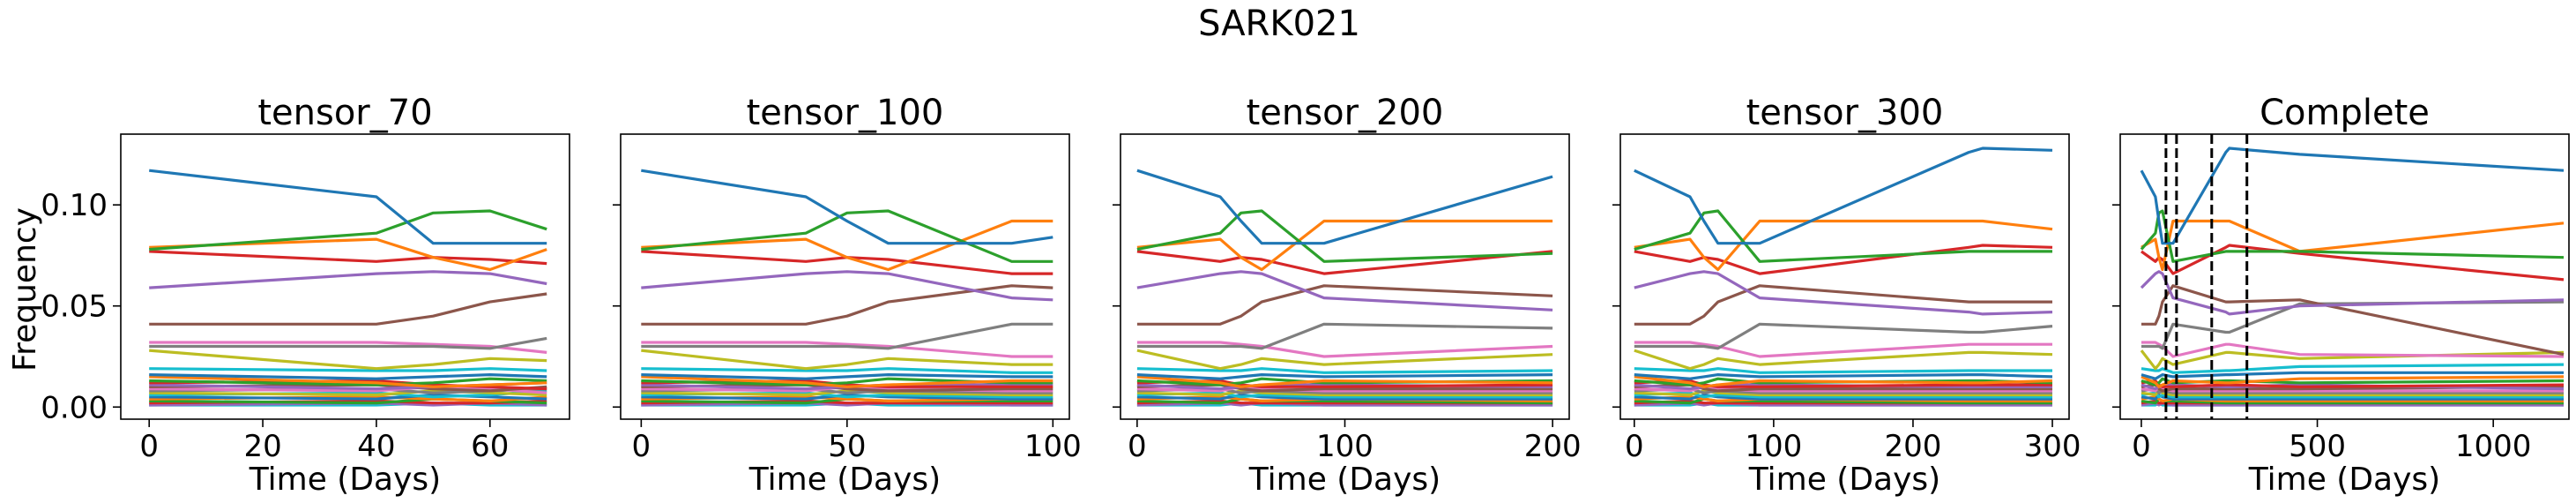 This screenshot has height=503, width=2576. What do you see at coordinates (74, 205) in the screenshot?
I see `y-tick-label: 0.10` at bounding box center [74, 205].